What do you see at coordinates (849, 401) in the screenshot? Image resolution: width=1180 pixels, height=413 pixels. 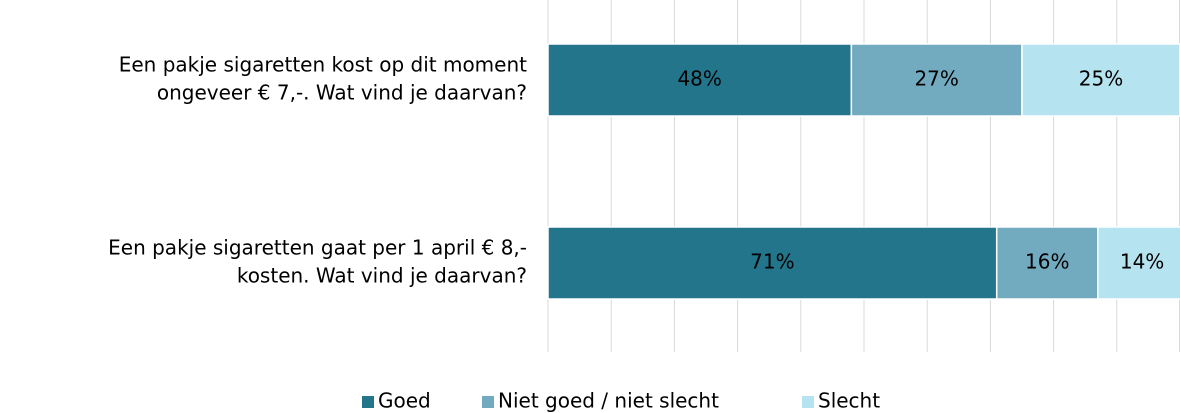 I see `legend-label: Slecht` at bounding box center [849, 401].